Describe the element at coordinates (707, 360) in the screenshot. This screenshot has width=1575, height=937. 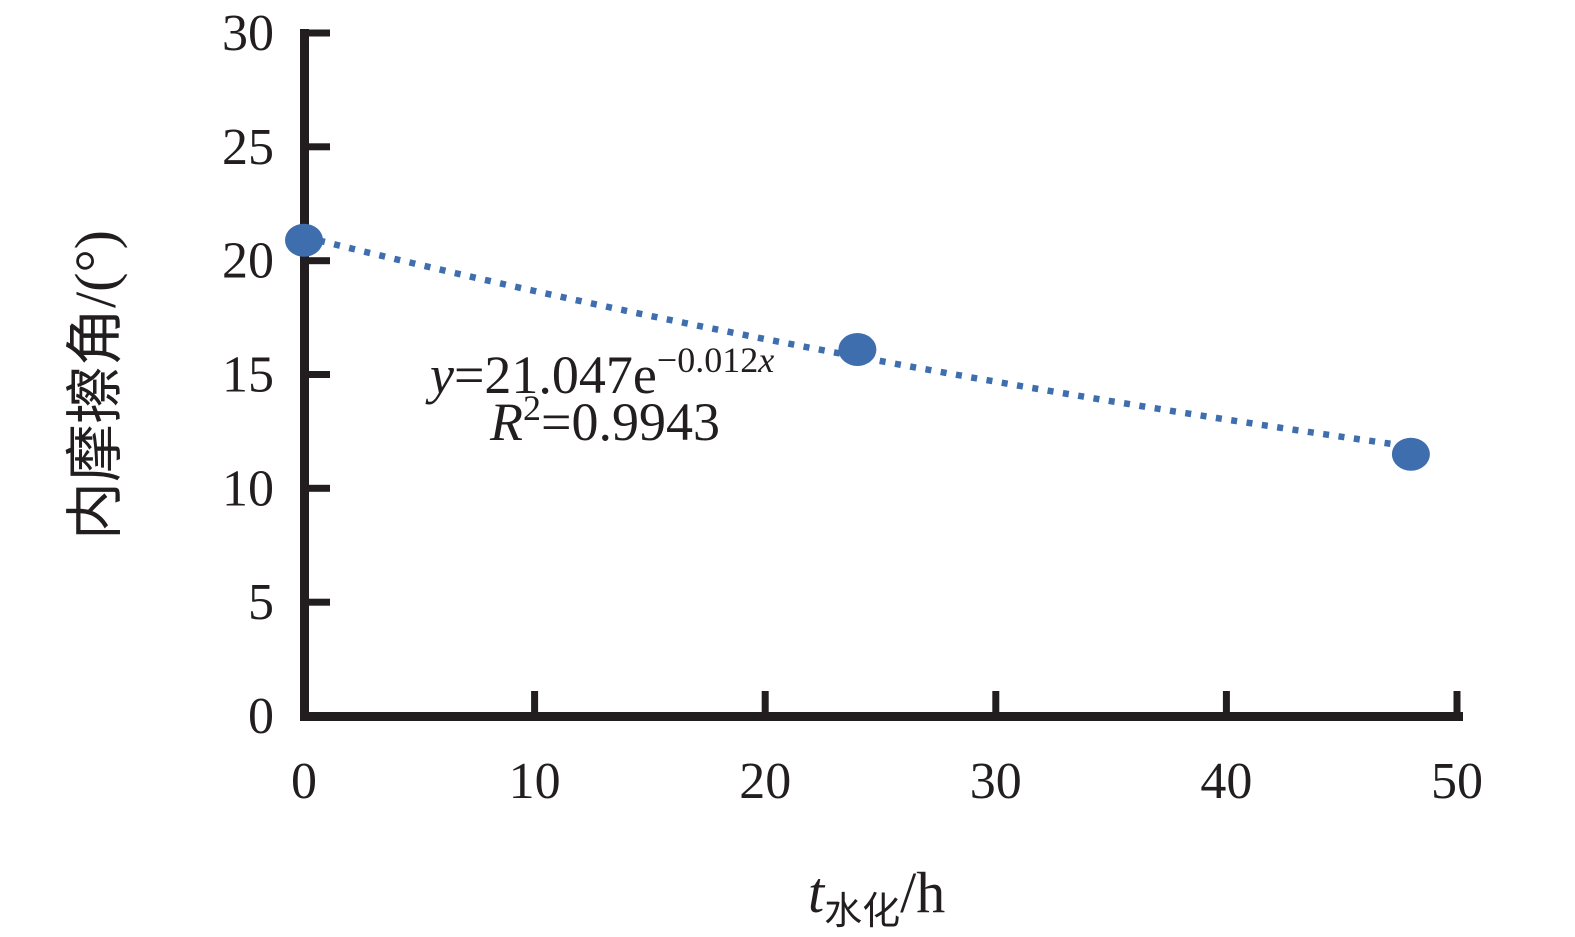
I see `equation-exponent: −0.012` at that location.